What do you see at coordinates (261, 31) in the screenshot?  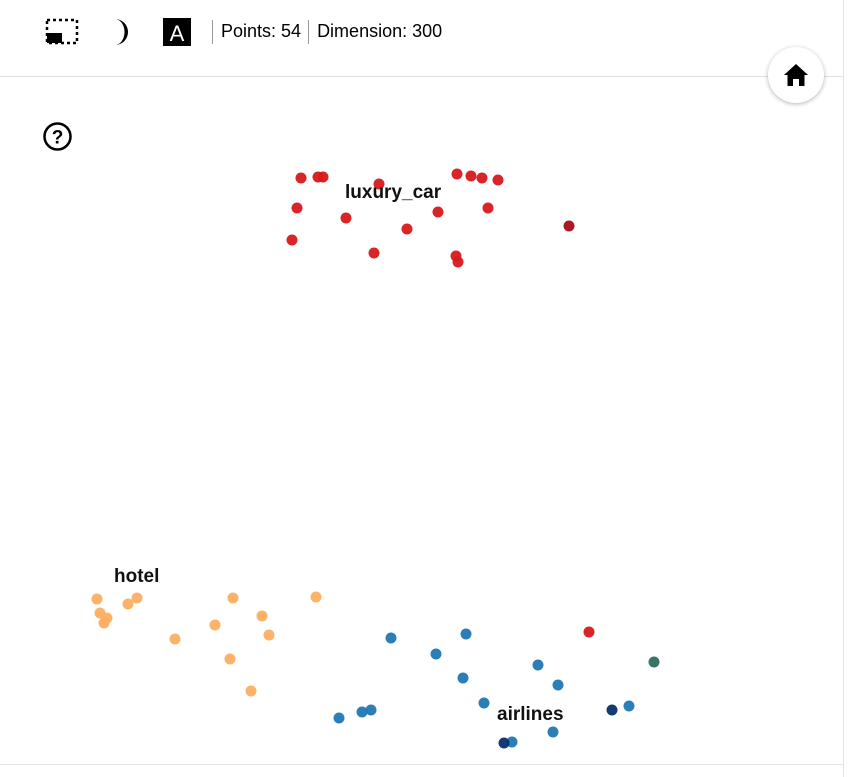 I see `points-count: Points: 54` at bounding box center [261, 31].